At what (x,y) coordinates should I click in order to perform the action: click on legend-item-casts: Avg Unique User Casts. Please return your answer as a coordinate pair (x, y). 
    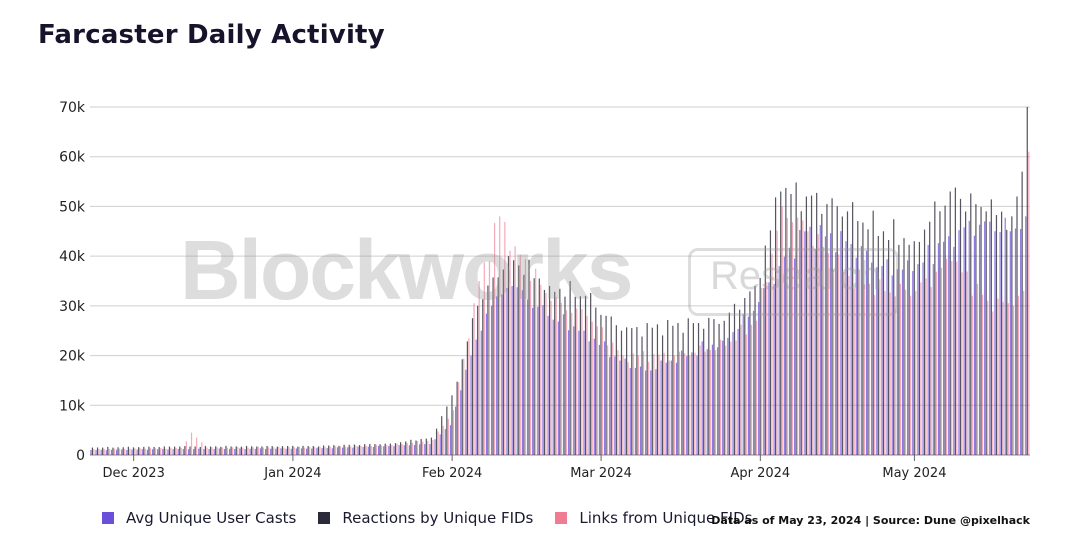
    Looking at the image, I should click on (199, 518).